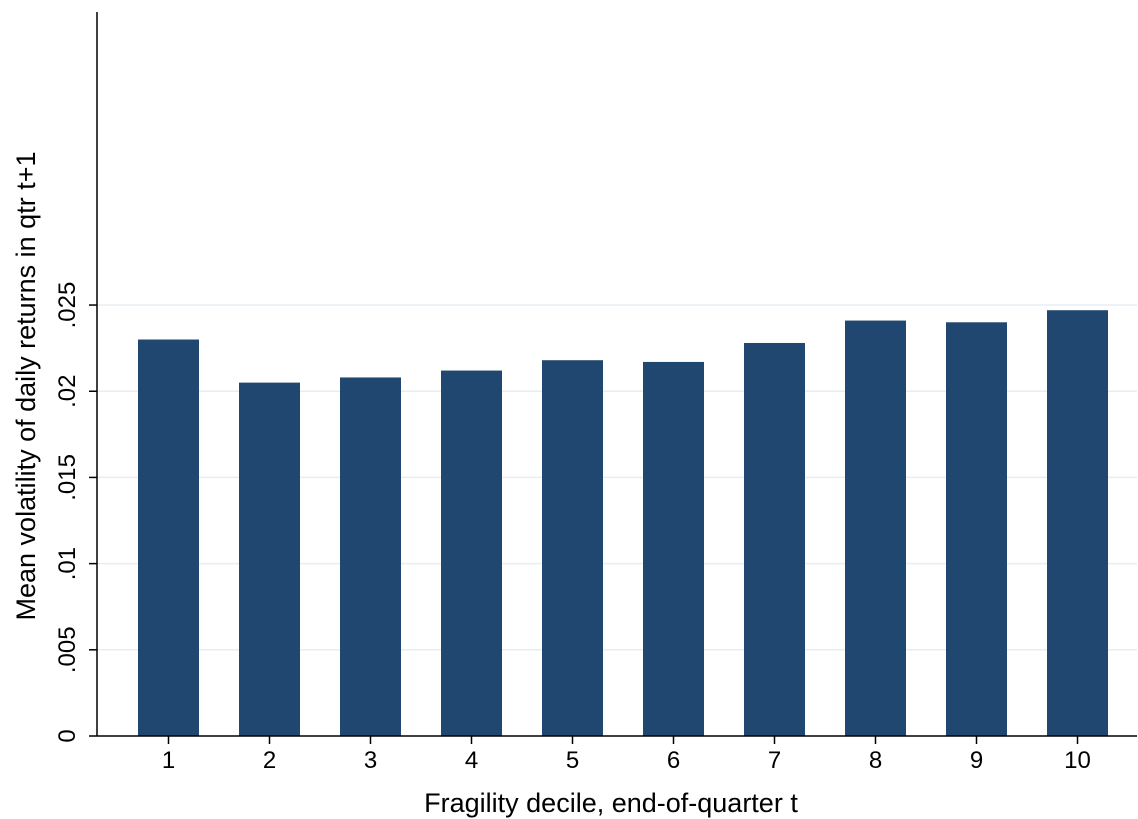 The image size is (1138, 819). What do you see at coordinates (67, 563) in the screenshot?
I see `y-tick-label: .01` at bounding box center [67, 563].